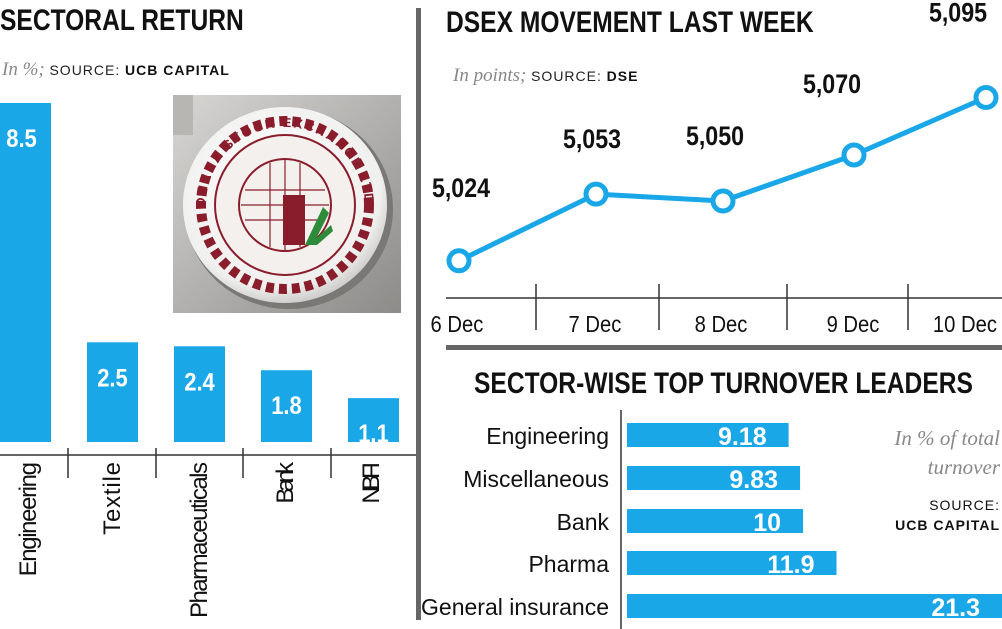 Image resolution: width=1002 pixels, height=629 pixels. What do you see at coordinates (947, 525) in the screenshot?
I see `turnover-source-name: UCB CAPITAL` at bounding box center [947, 525].